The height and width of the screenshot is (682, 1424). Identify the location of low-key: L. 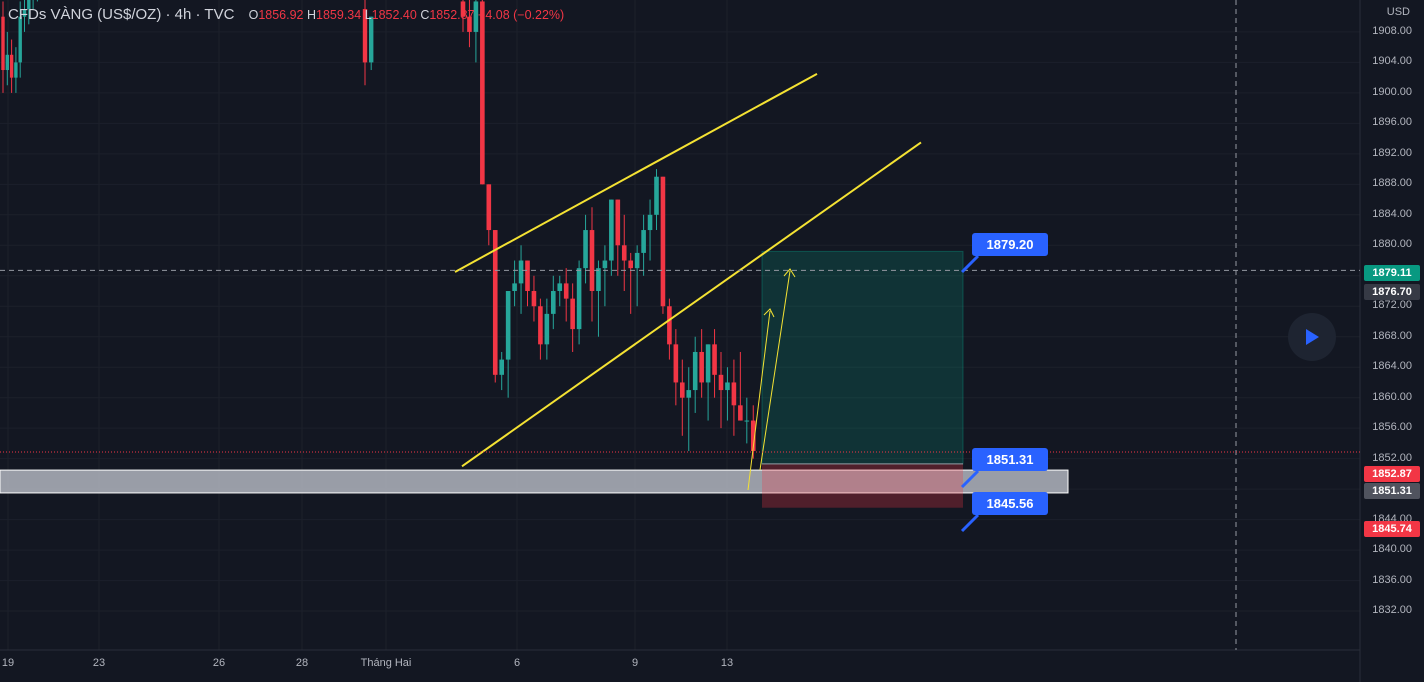
(368, 15).